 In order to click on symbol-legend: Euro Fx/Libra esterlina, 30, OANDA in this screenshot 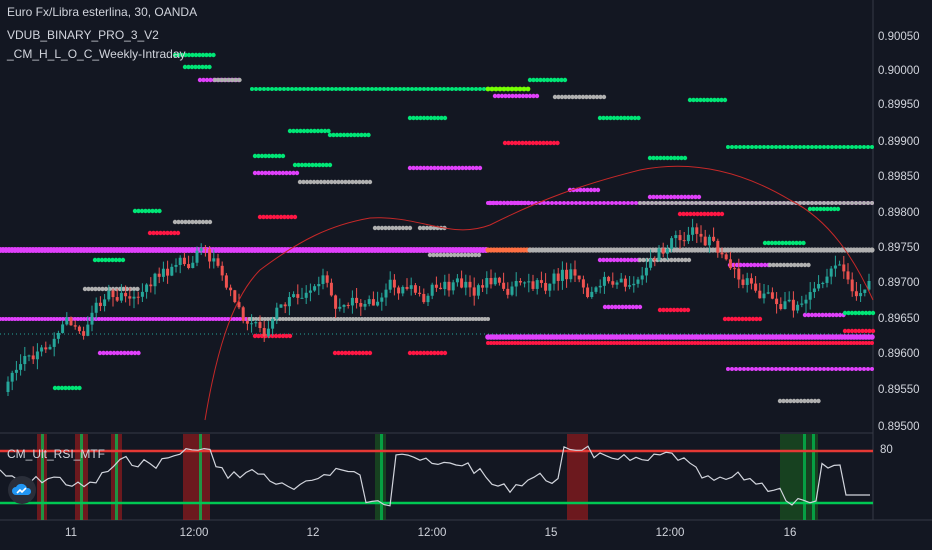, I will do `click(102, 12)`.